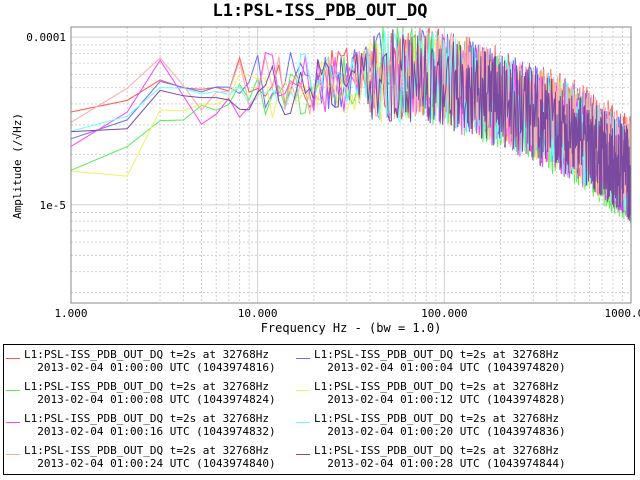 This screenshot has height=480, width=640. I want to click on y-tick-label: 0.0001, so click(46, 37).